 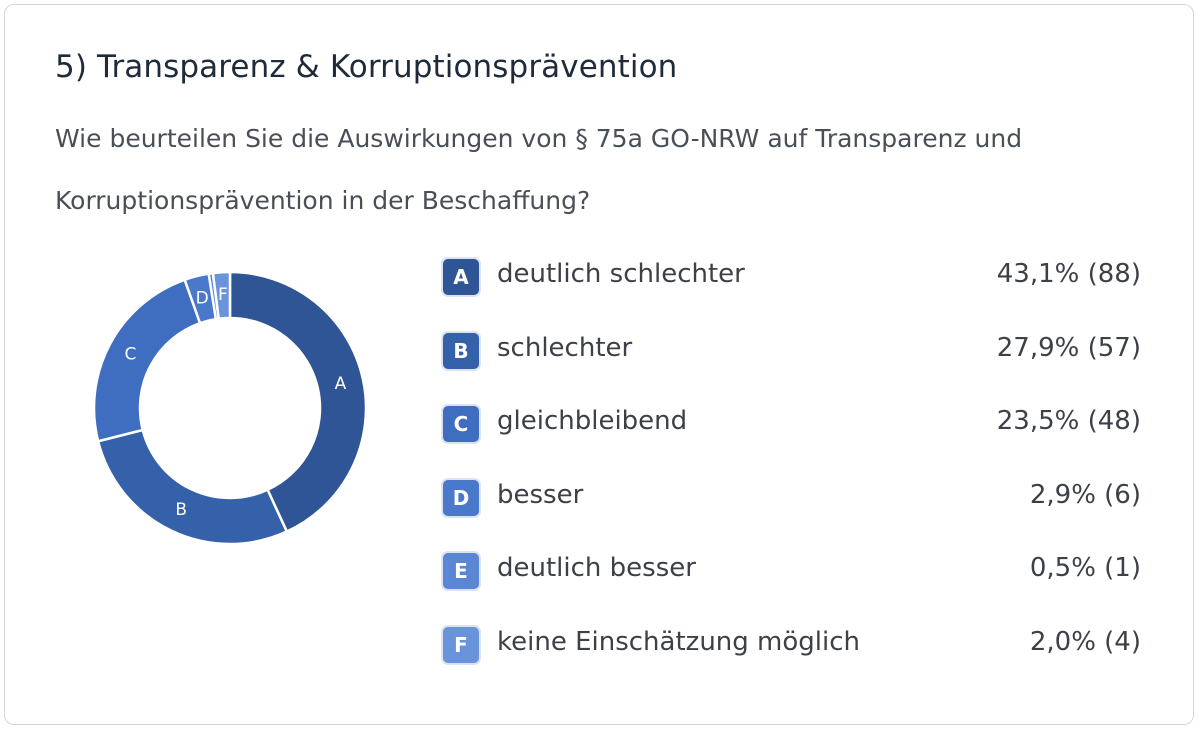 I want to click on donut-slice-a, so click(x=298, y=402).